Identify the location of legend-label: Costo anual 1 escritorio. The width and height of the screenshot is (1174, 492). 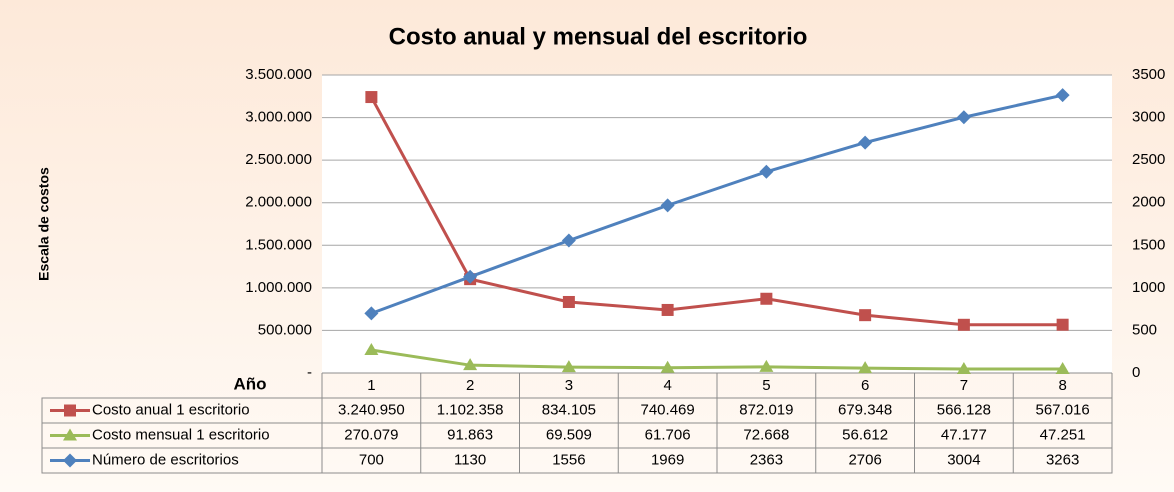
(171, 409).